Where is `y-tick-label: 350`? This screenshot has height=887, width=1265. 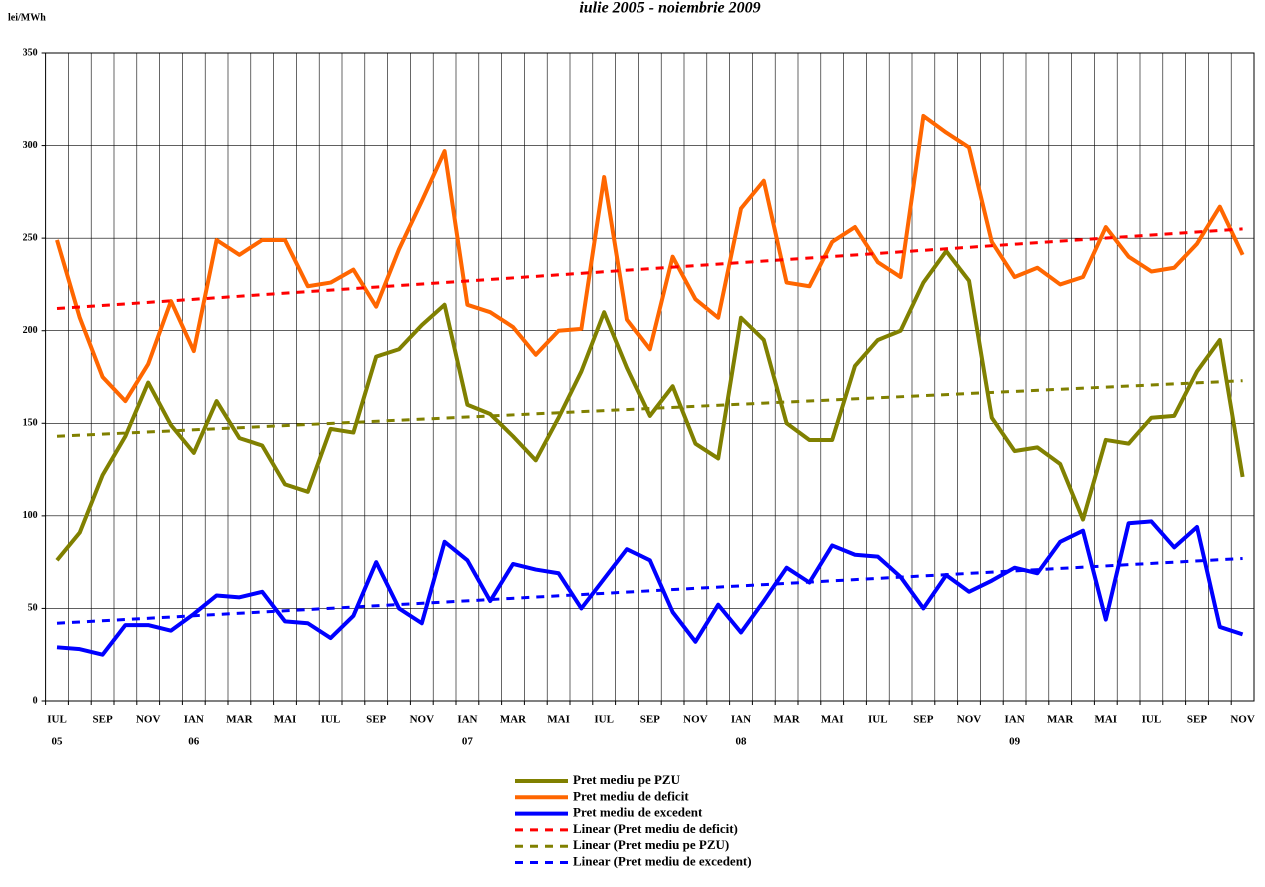
y-tick-label: 350 is located at coordinates (30, 52).